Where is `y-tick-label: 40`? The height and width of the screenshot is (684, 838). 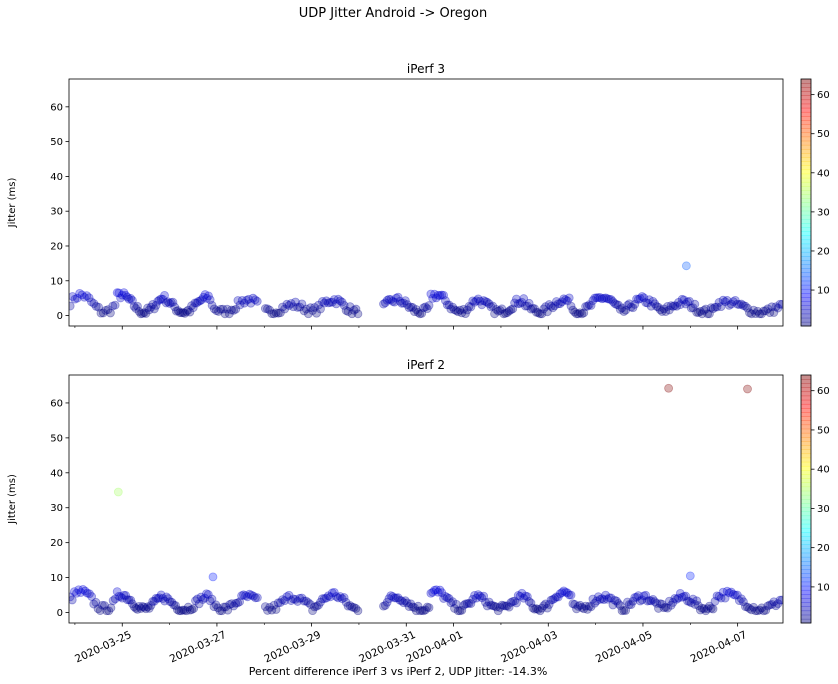
y-tick-label: 40 is located at coordinates (56, 473).